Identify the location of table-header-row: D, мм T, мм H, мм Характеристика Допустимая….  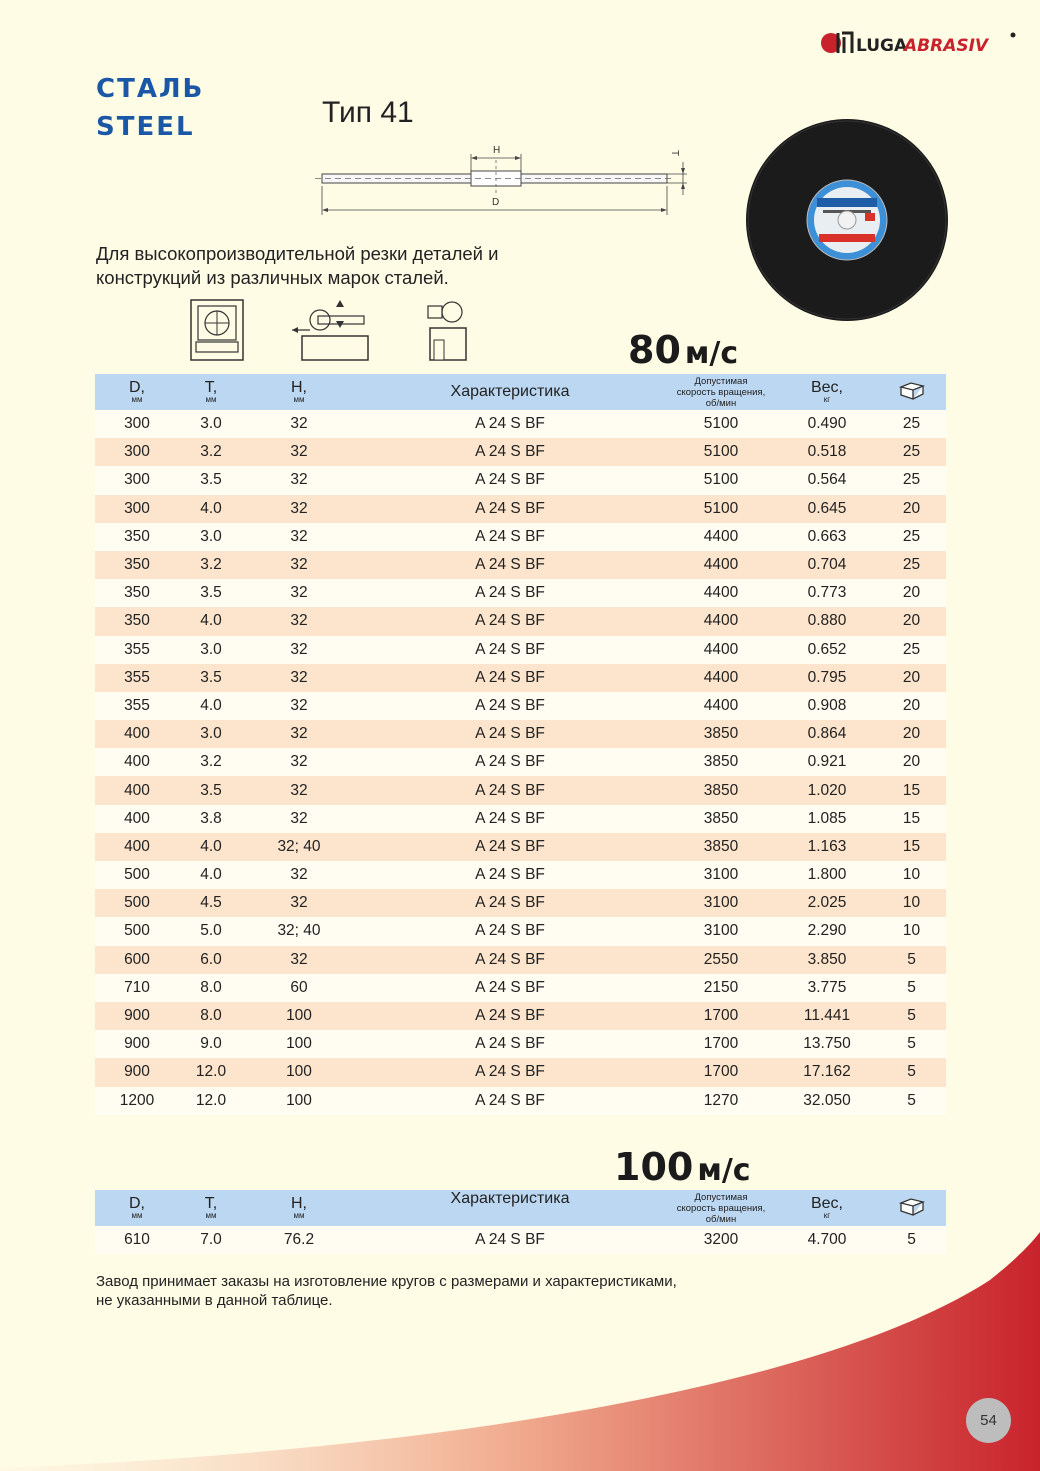
(520, 392).